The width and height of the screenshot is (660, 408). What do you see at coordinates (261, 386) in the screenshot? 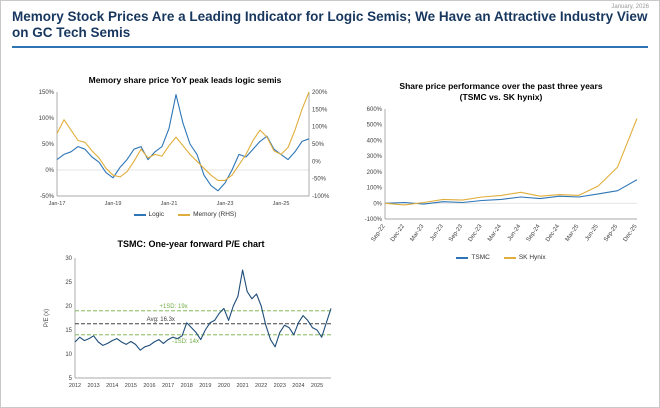
I see `svg-text: 2022` at bounding box center [261, 386].